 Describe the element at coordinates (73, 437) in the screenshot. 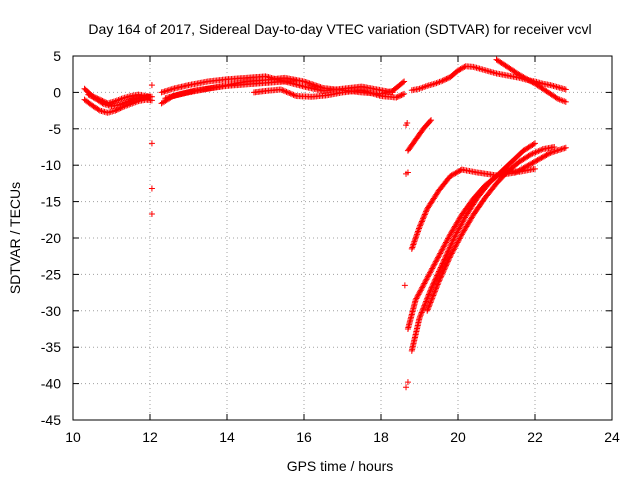

I see `x-tick-label: 10` at that location.